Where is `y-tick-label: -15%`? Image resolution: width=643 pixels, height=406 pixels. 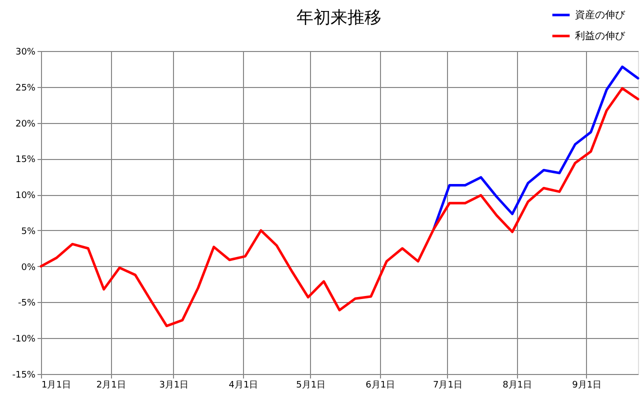 y-tick-label: -15% is located at coordinates (24, 375).